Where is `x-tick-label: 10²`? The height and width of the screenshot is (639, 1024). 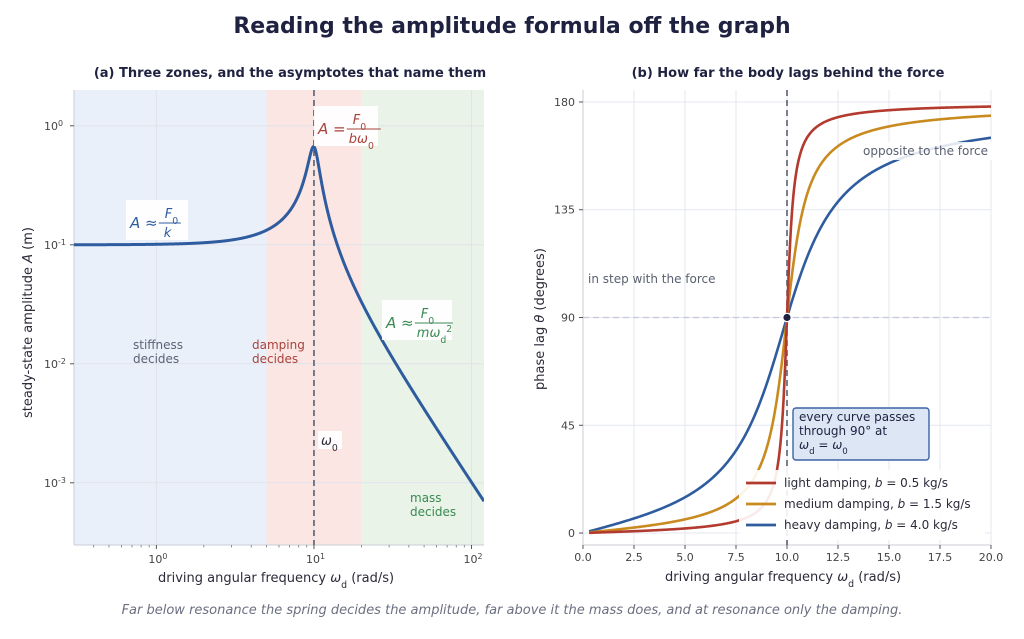 x-tick-label: 10² is located at coordinates (473, 559).